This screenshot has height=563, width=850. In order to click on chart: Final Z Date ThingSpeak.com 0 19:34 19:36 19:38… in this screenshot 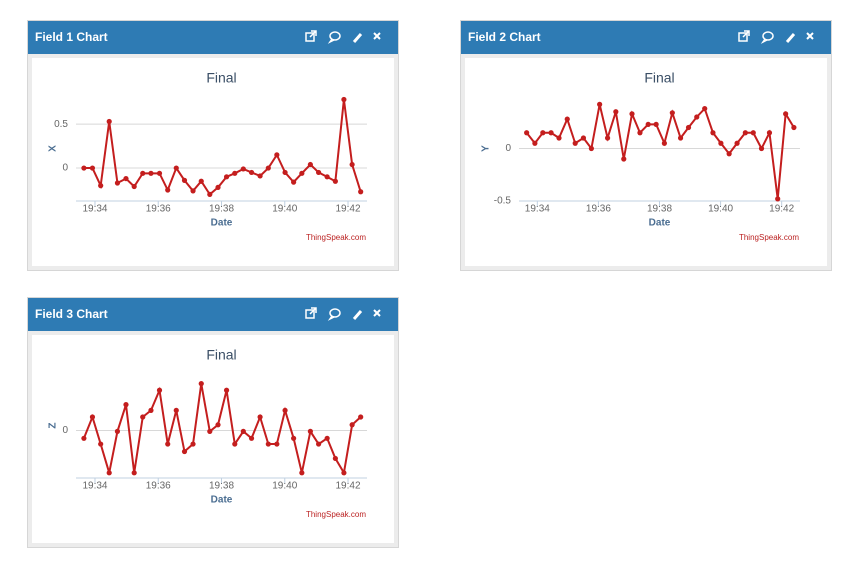, I will do `click(207, 433)`.